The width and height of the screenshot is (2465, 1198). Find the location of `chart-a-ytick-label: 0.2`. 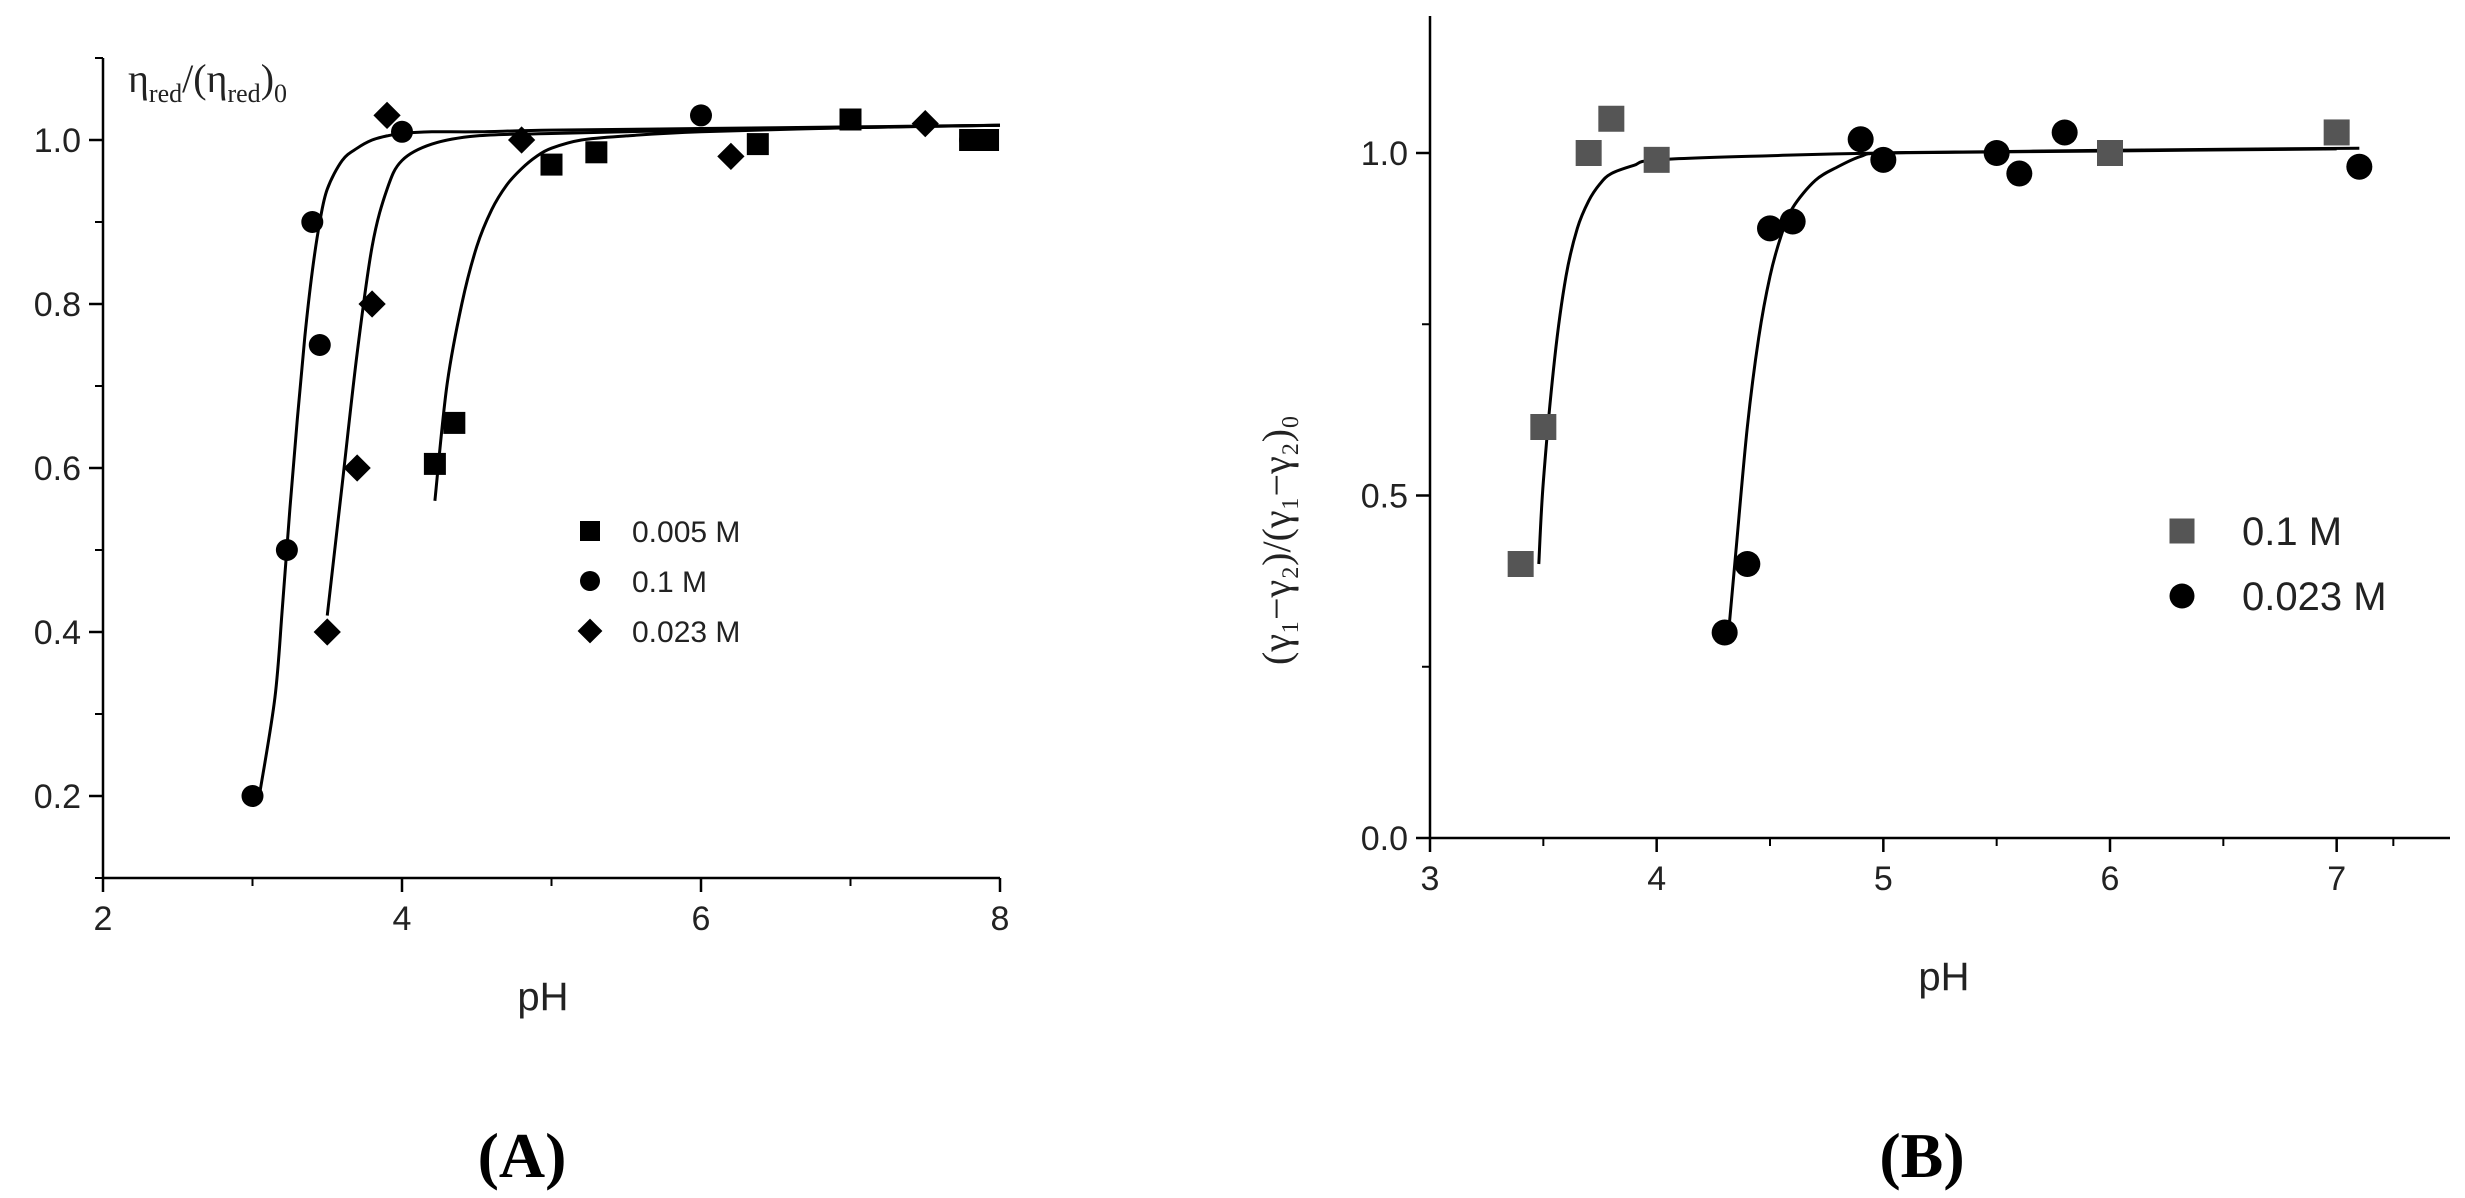

chart-a-ytick-label: 0.2 is located at coordinates (57, 797).